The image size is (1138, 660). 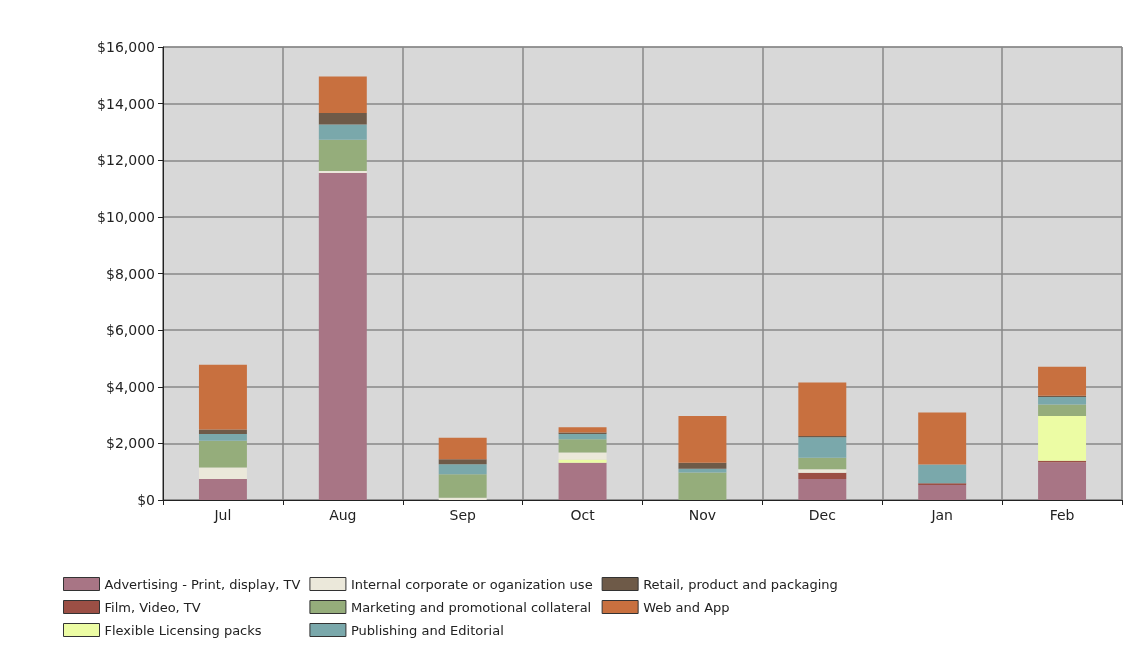 What do you see at coordinates (686, 607) in the screenshot?
I see `legend-label: Web and App` at bounding box center [686, 607].